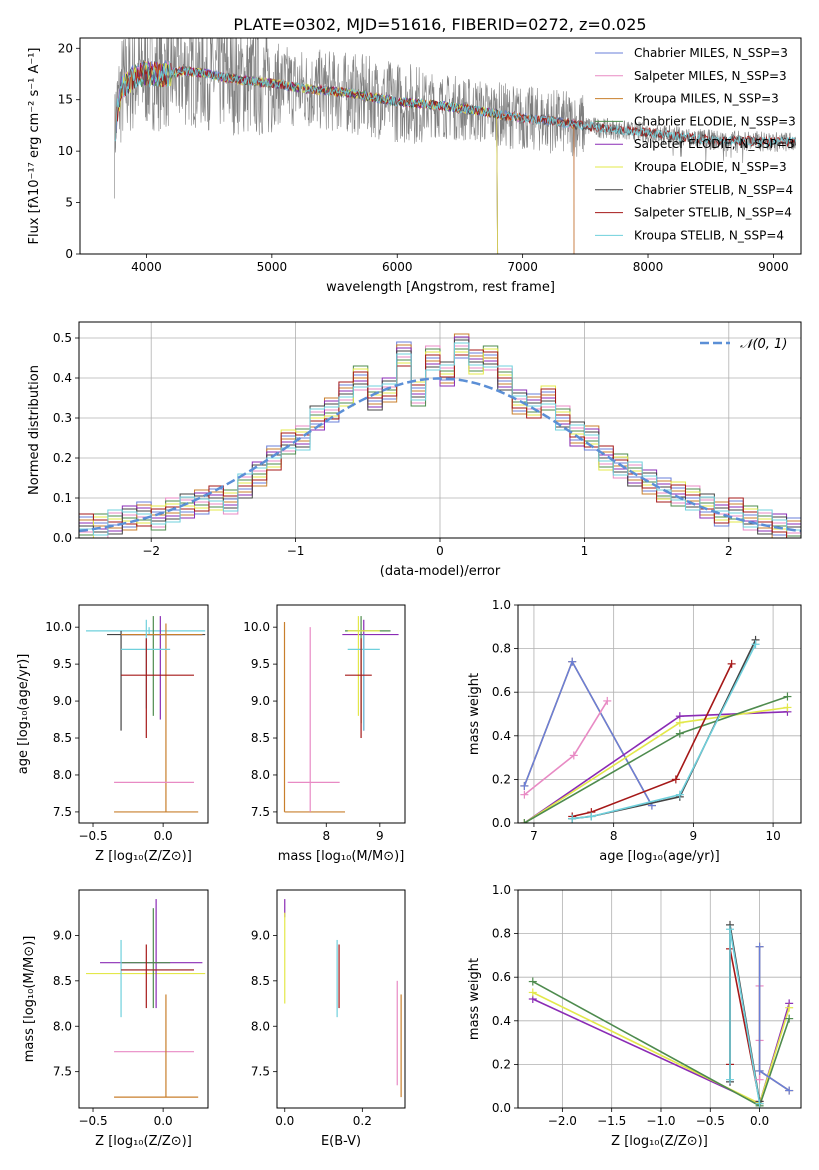  Describe the element at coordinates (146, 267) in the screenshot. I see `x-tick-label: 4000` at that location.